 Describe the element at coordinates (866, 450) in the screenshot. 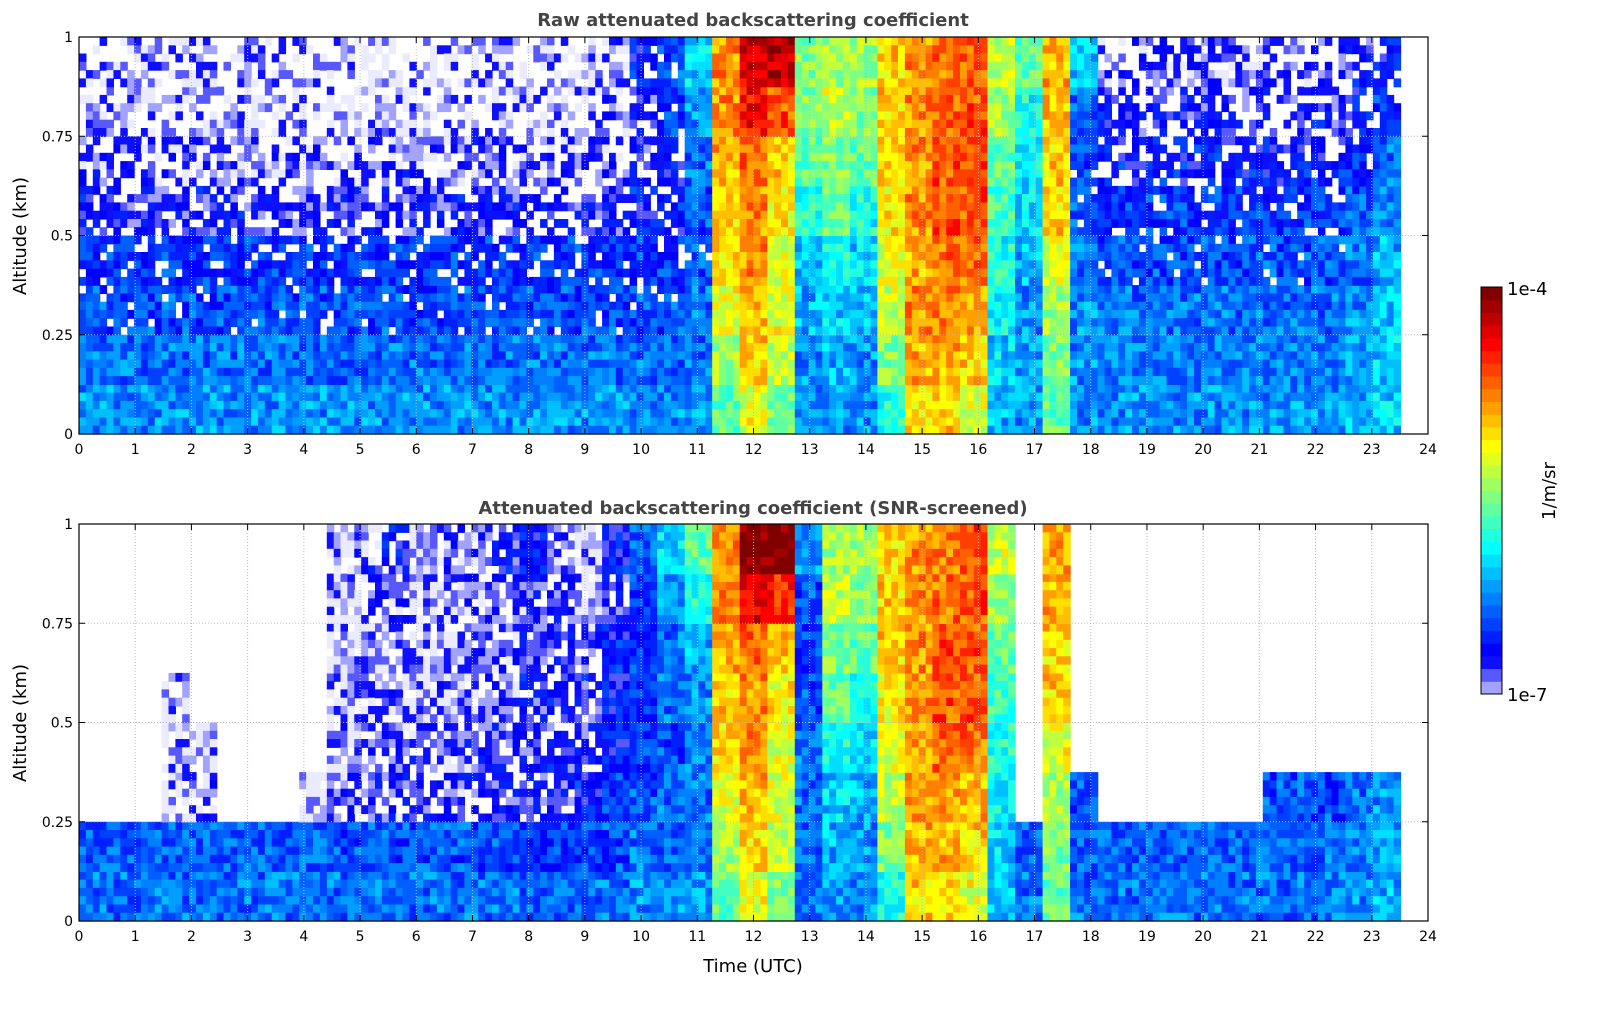

I see `x-tick-label: 14` at that location.